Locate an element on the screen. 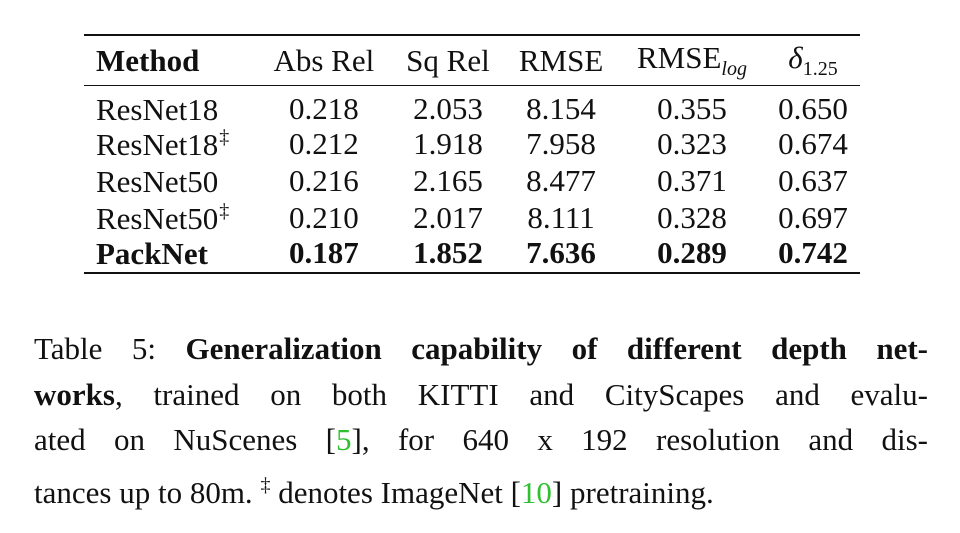 The image size is (960, 533). table-row-best: PackNet 0.187 1.852 7.636 0.289 0.742 is located at coordinates (472, 254).